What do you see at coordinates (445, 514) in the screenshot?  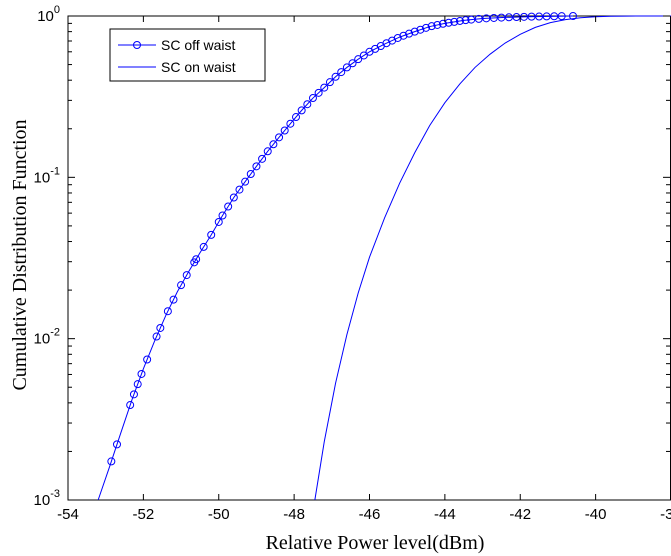 I see `x-tick-label: -44` at bounding box center [445, 514].